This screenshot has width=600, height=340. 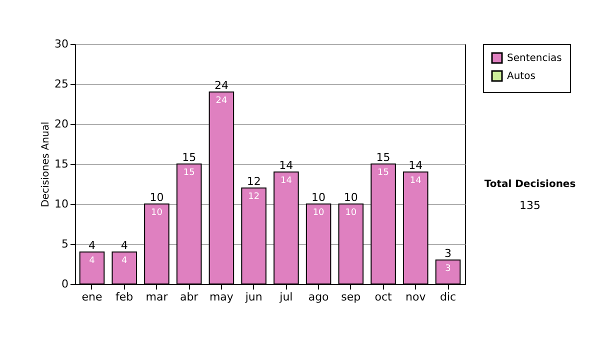 What do you see at coordinates (157, 297) in the screenshot?
I see `x-tick-label: mar` at bounding box center [157, 297].